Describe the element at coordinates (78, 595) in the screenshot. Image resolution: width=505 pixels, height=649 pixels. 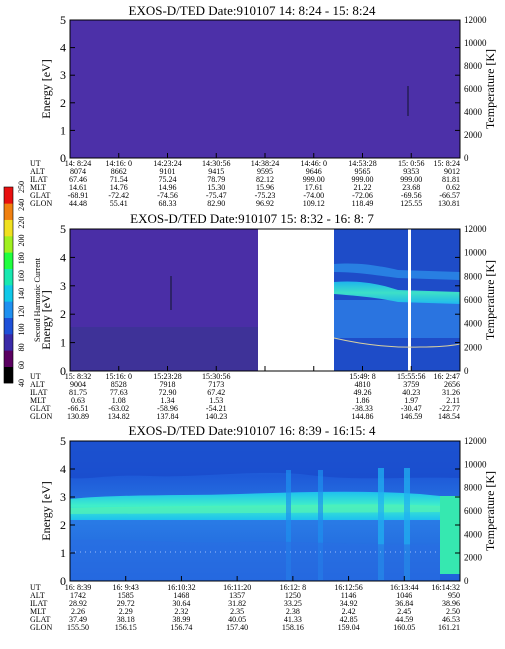
I see `panel-3-cell: 1742` at that location.